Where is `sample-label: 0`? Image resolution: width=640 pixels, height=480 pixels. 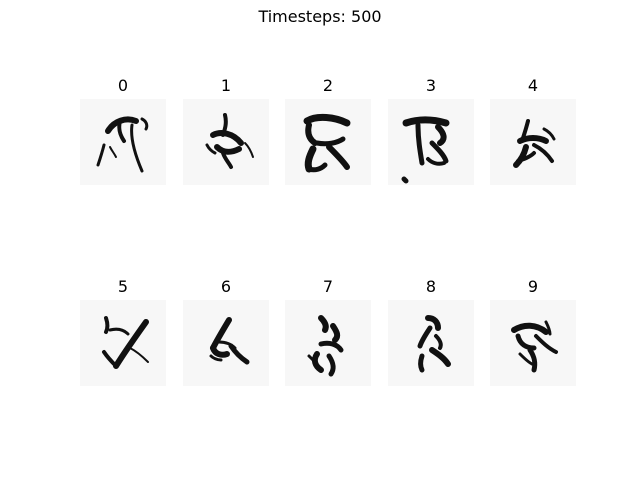
sample-label: 0 is located at coordinates (123, 85).